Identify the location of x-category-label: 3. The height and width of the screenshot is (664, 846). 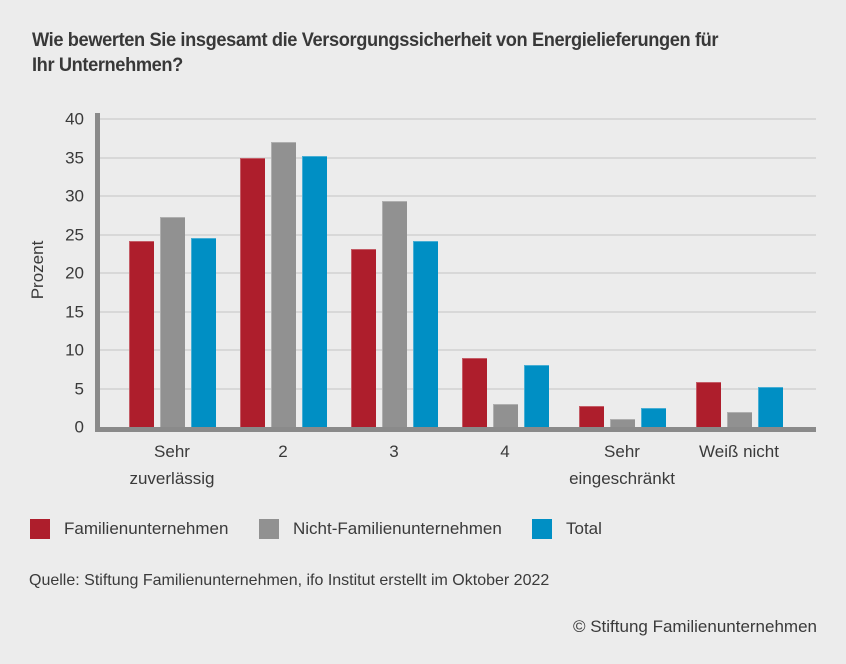
(394, 451).